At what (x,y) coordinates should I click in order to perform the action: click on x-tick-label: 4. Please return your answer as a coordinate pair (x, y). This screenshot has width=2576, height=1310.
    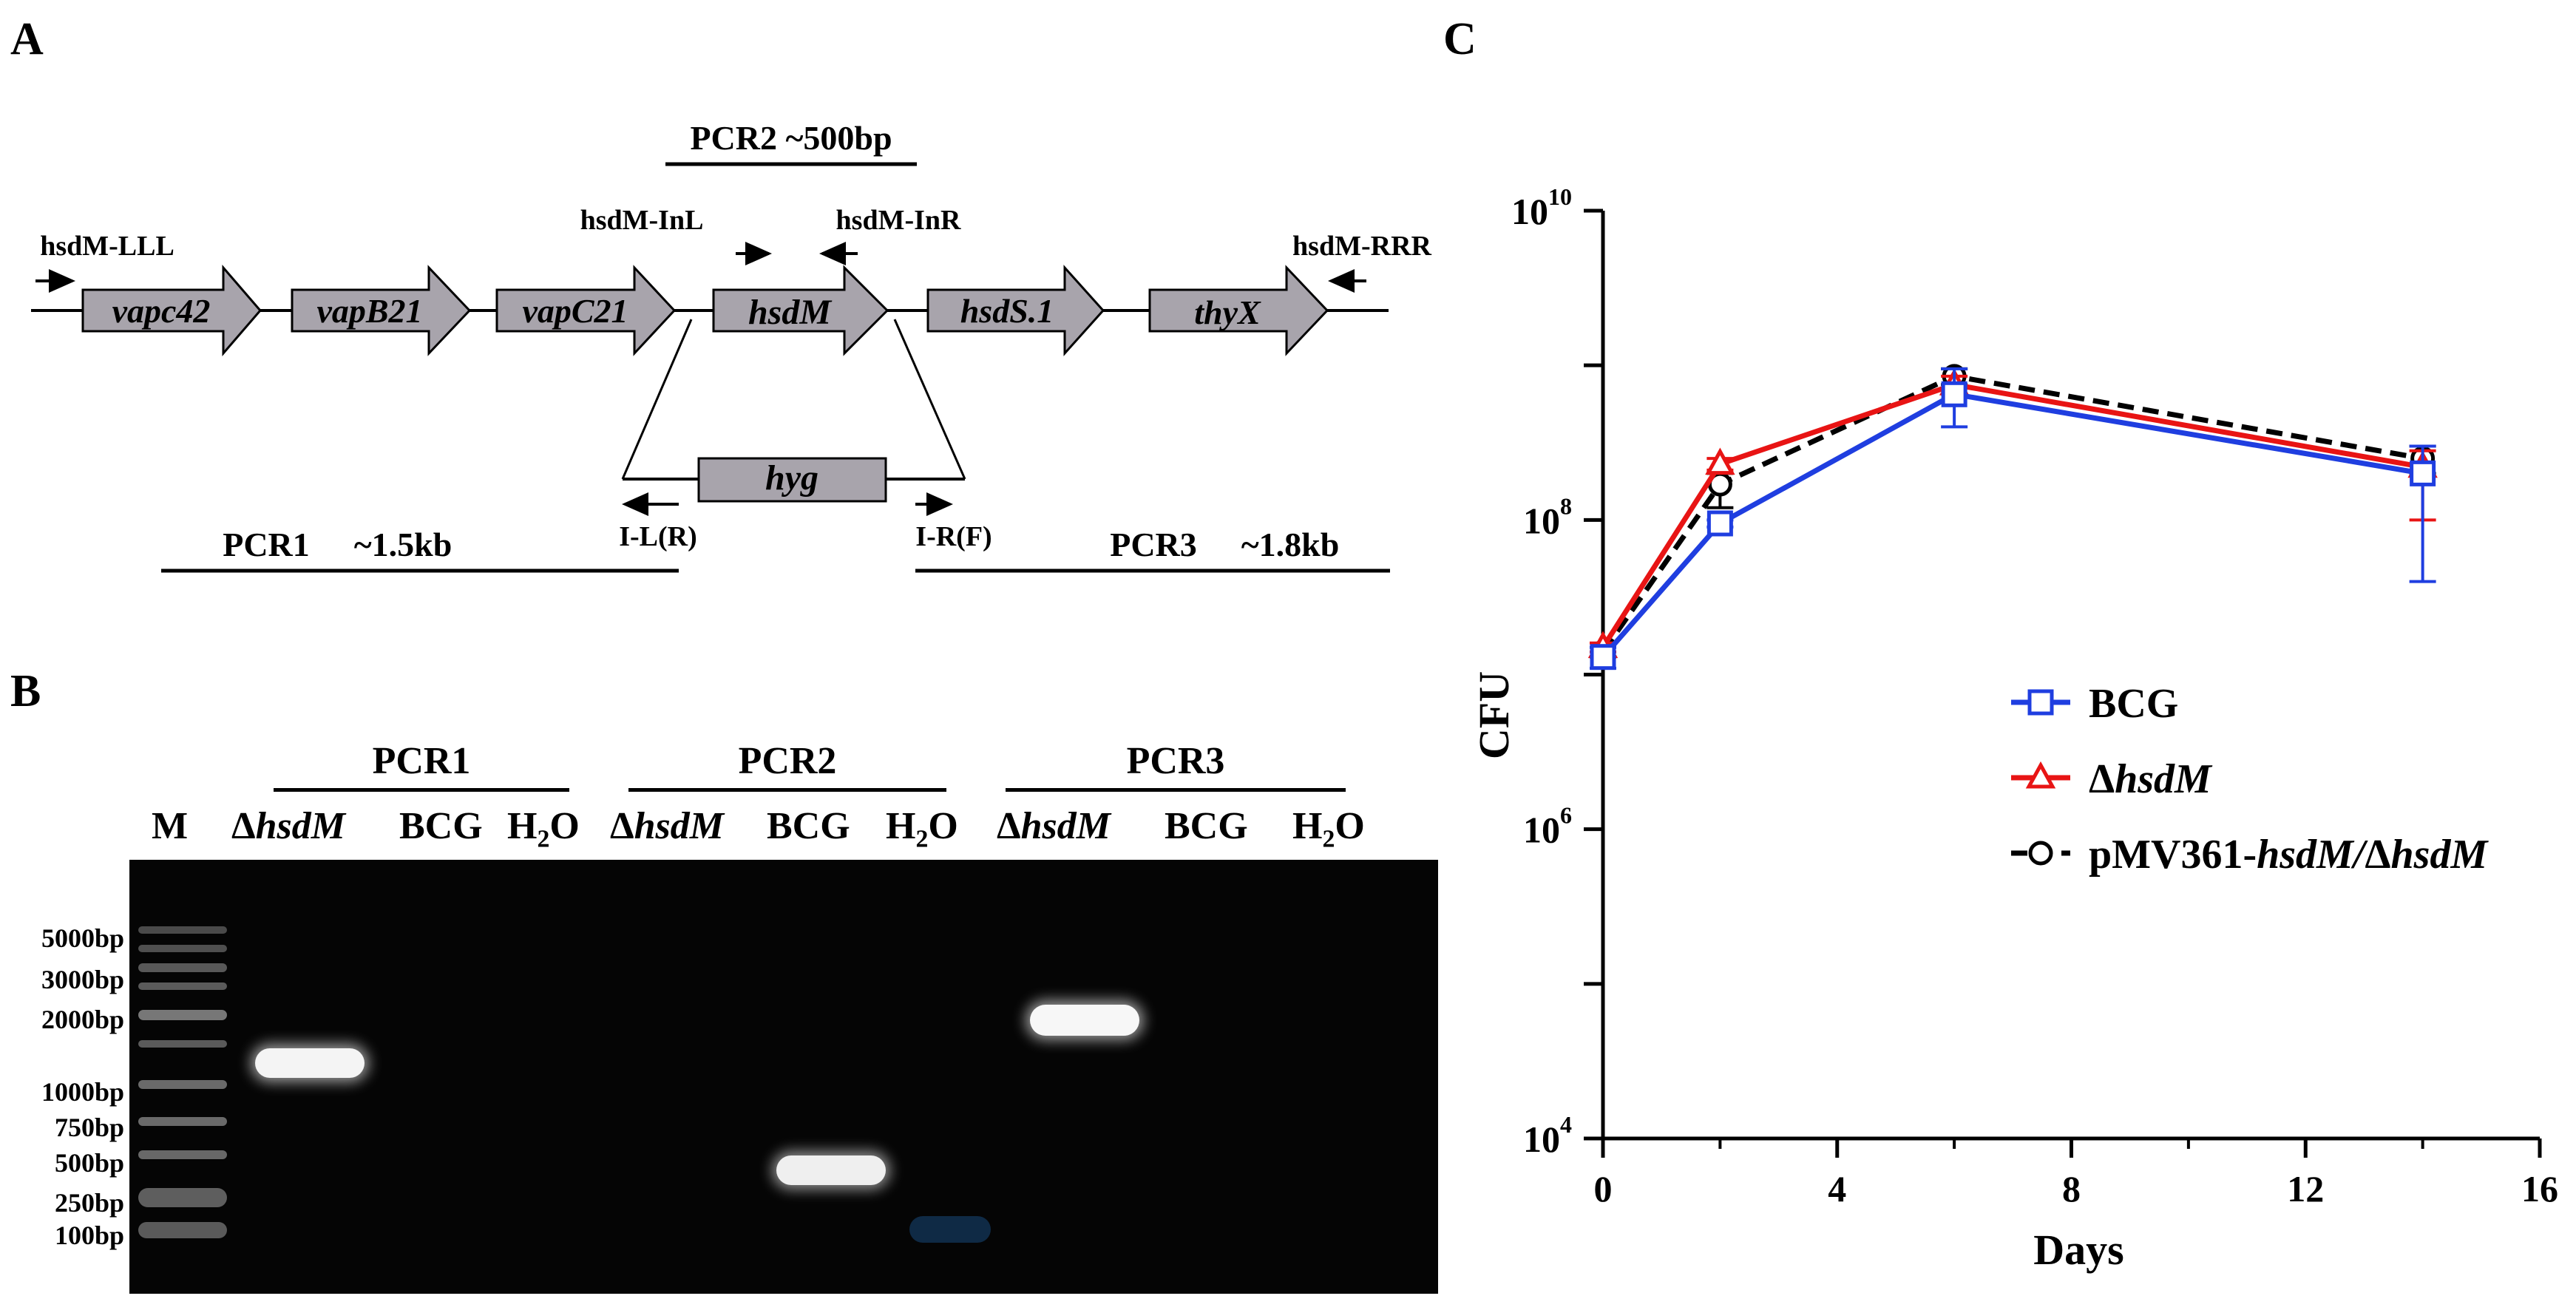
    Looking at the image, I should click on (1837, 1188).